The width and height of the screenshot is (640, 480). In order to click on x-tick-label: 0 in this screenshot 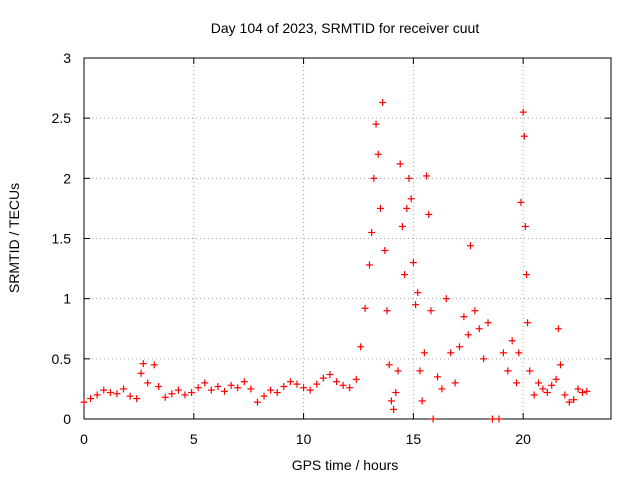, I will do `click(84, 439)`.